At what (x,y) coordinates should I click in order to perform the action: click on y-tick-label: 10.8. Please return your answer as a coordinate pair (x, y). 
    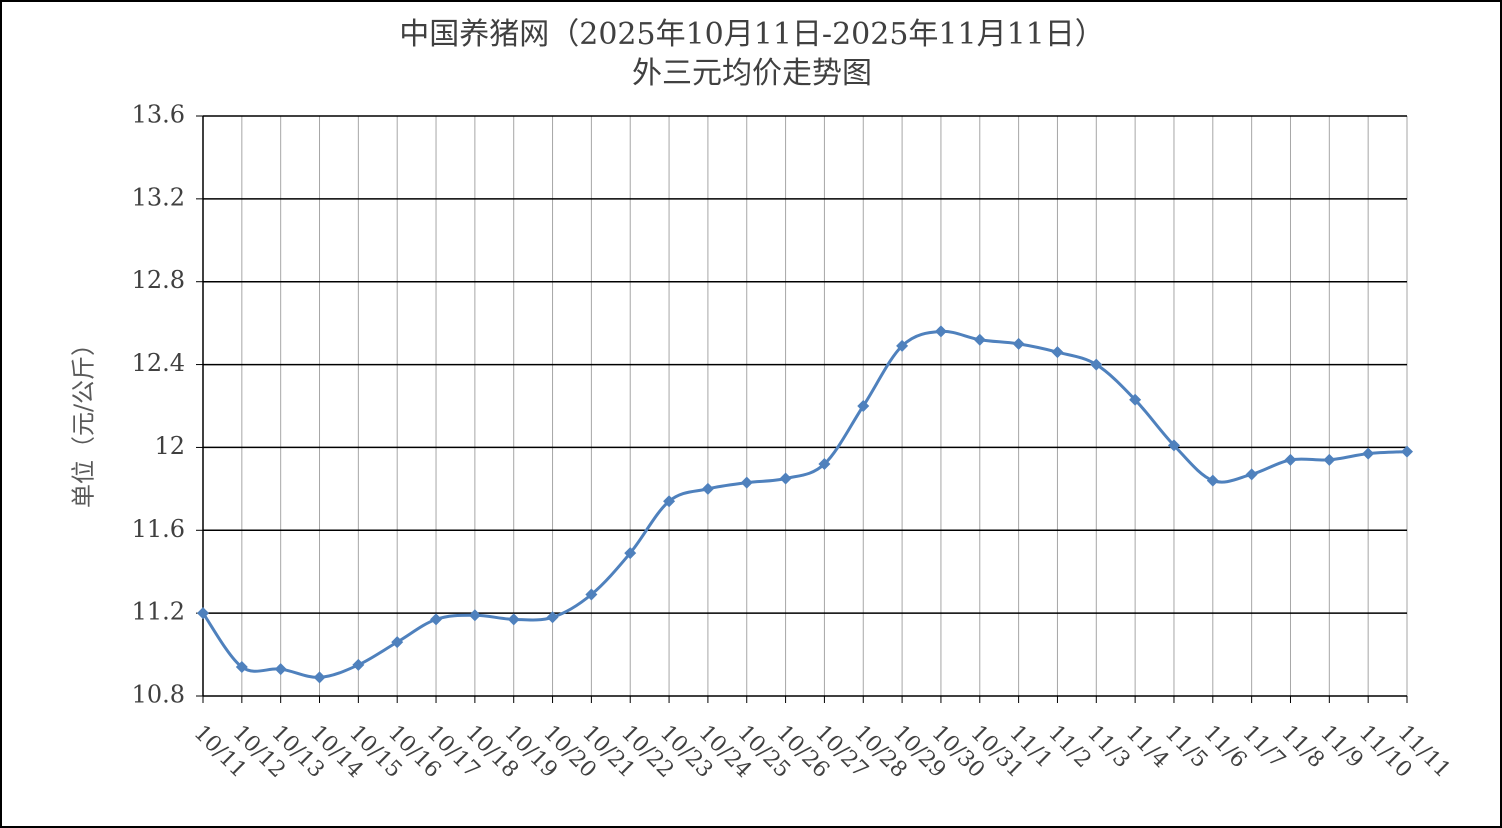
    Looking at the image, I should click on (158, 695).